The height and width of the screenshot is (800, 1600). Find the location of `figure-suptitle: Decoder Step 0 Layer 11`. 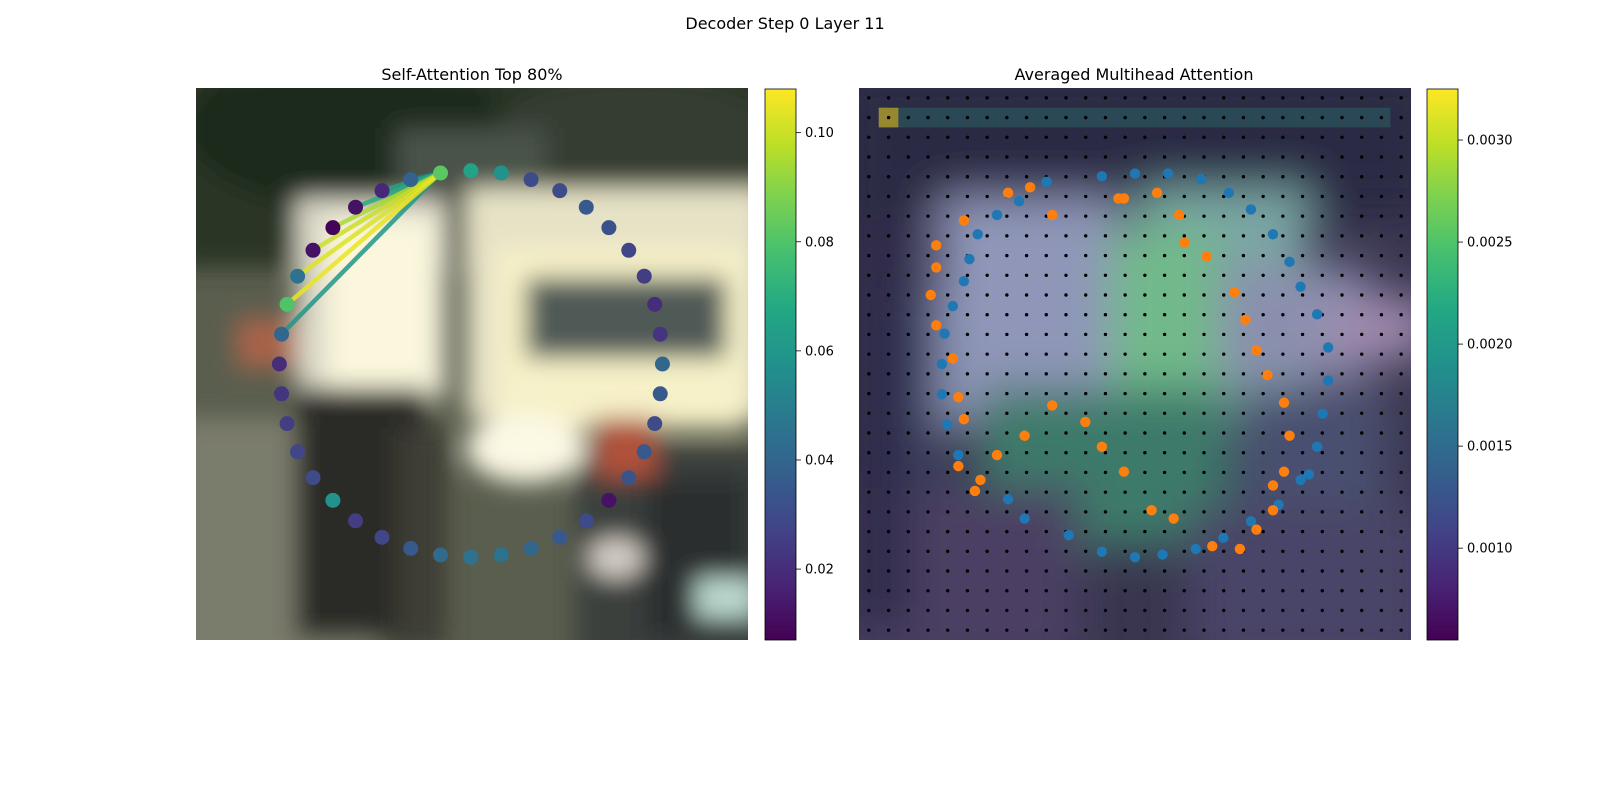

figure-suptitle: Decoder Step 0 Layer 11 is located at coordinates (784, 23).